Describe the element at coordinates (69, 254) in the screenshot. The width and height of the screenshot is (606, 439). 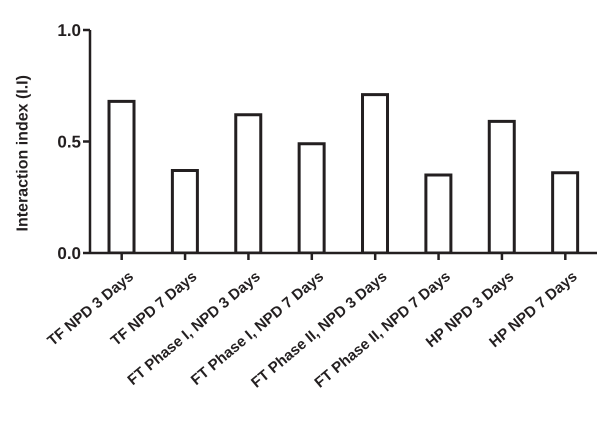
I see `y-tick-label: 0.0` at that location.